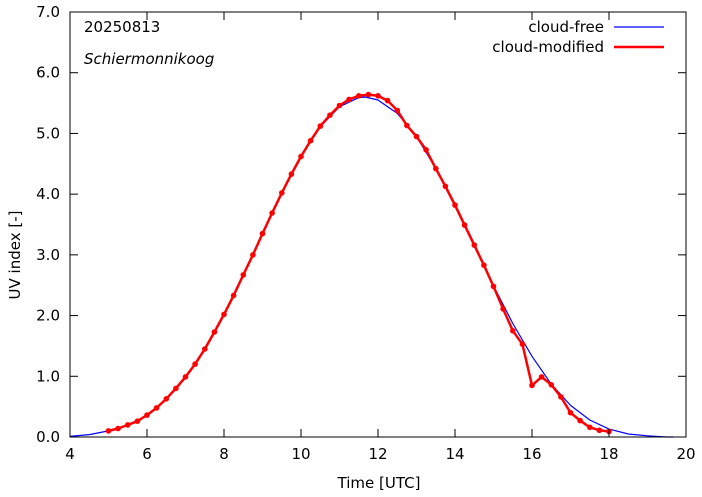  What do you see at coordinates (48, 376) in the screenshot?
I see `y-tick-label: 1.0` at bounding box center [48, 376].